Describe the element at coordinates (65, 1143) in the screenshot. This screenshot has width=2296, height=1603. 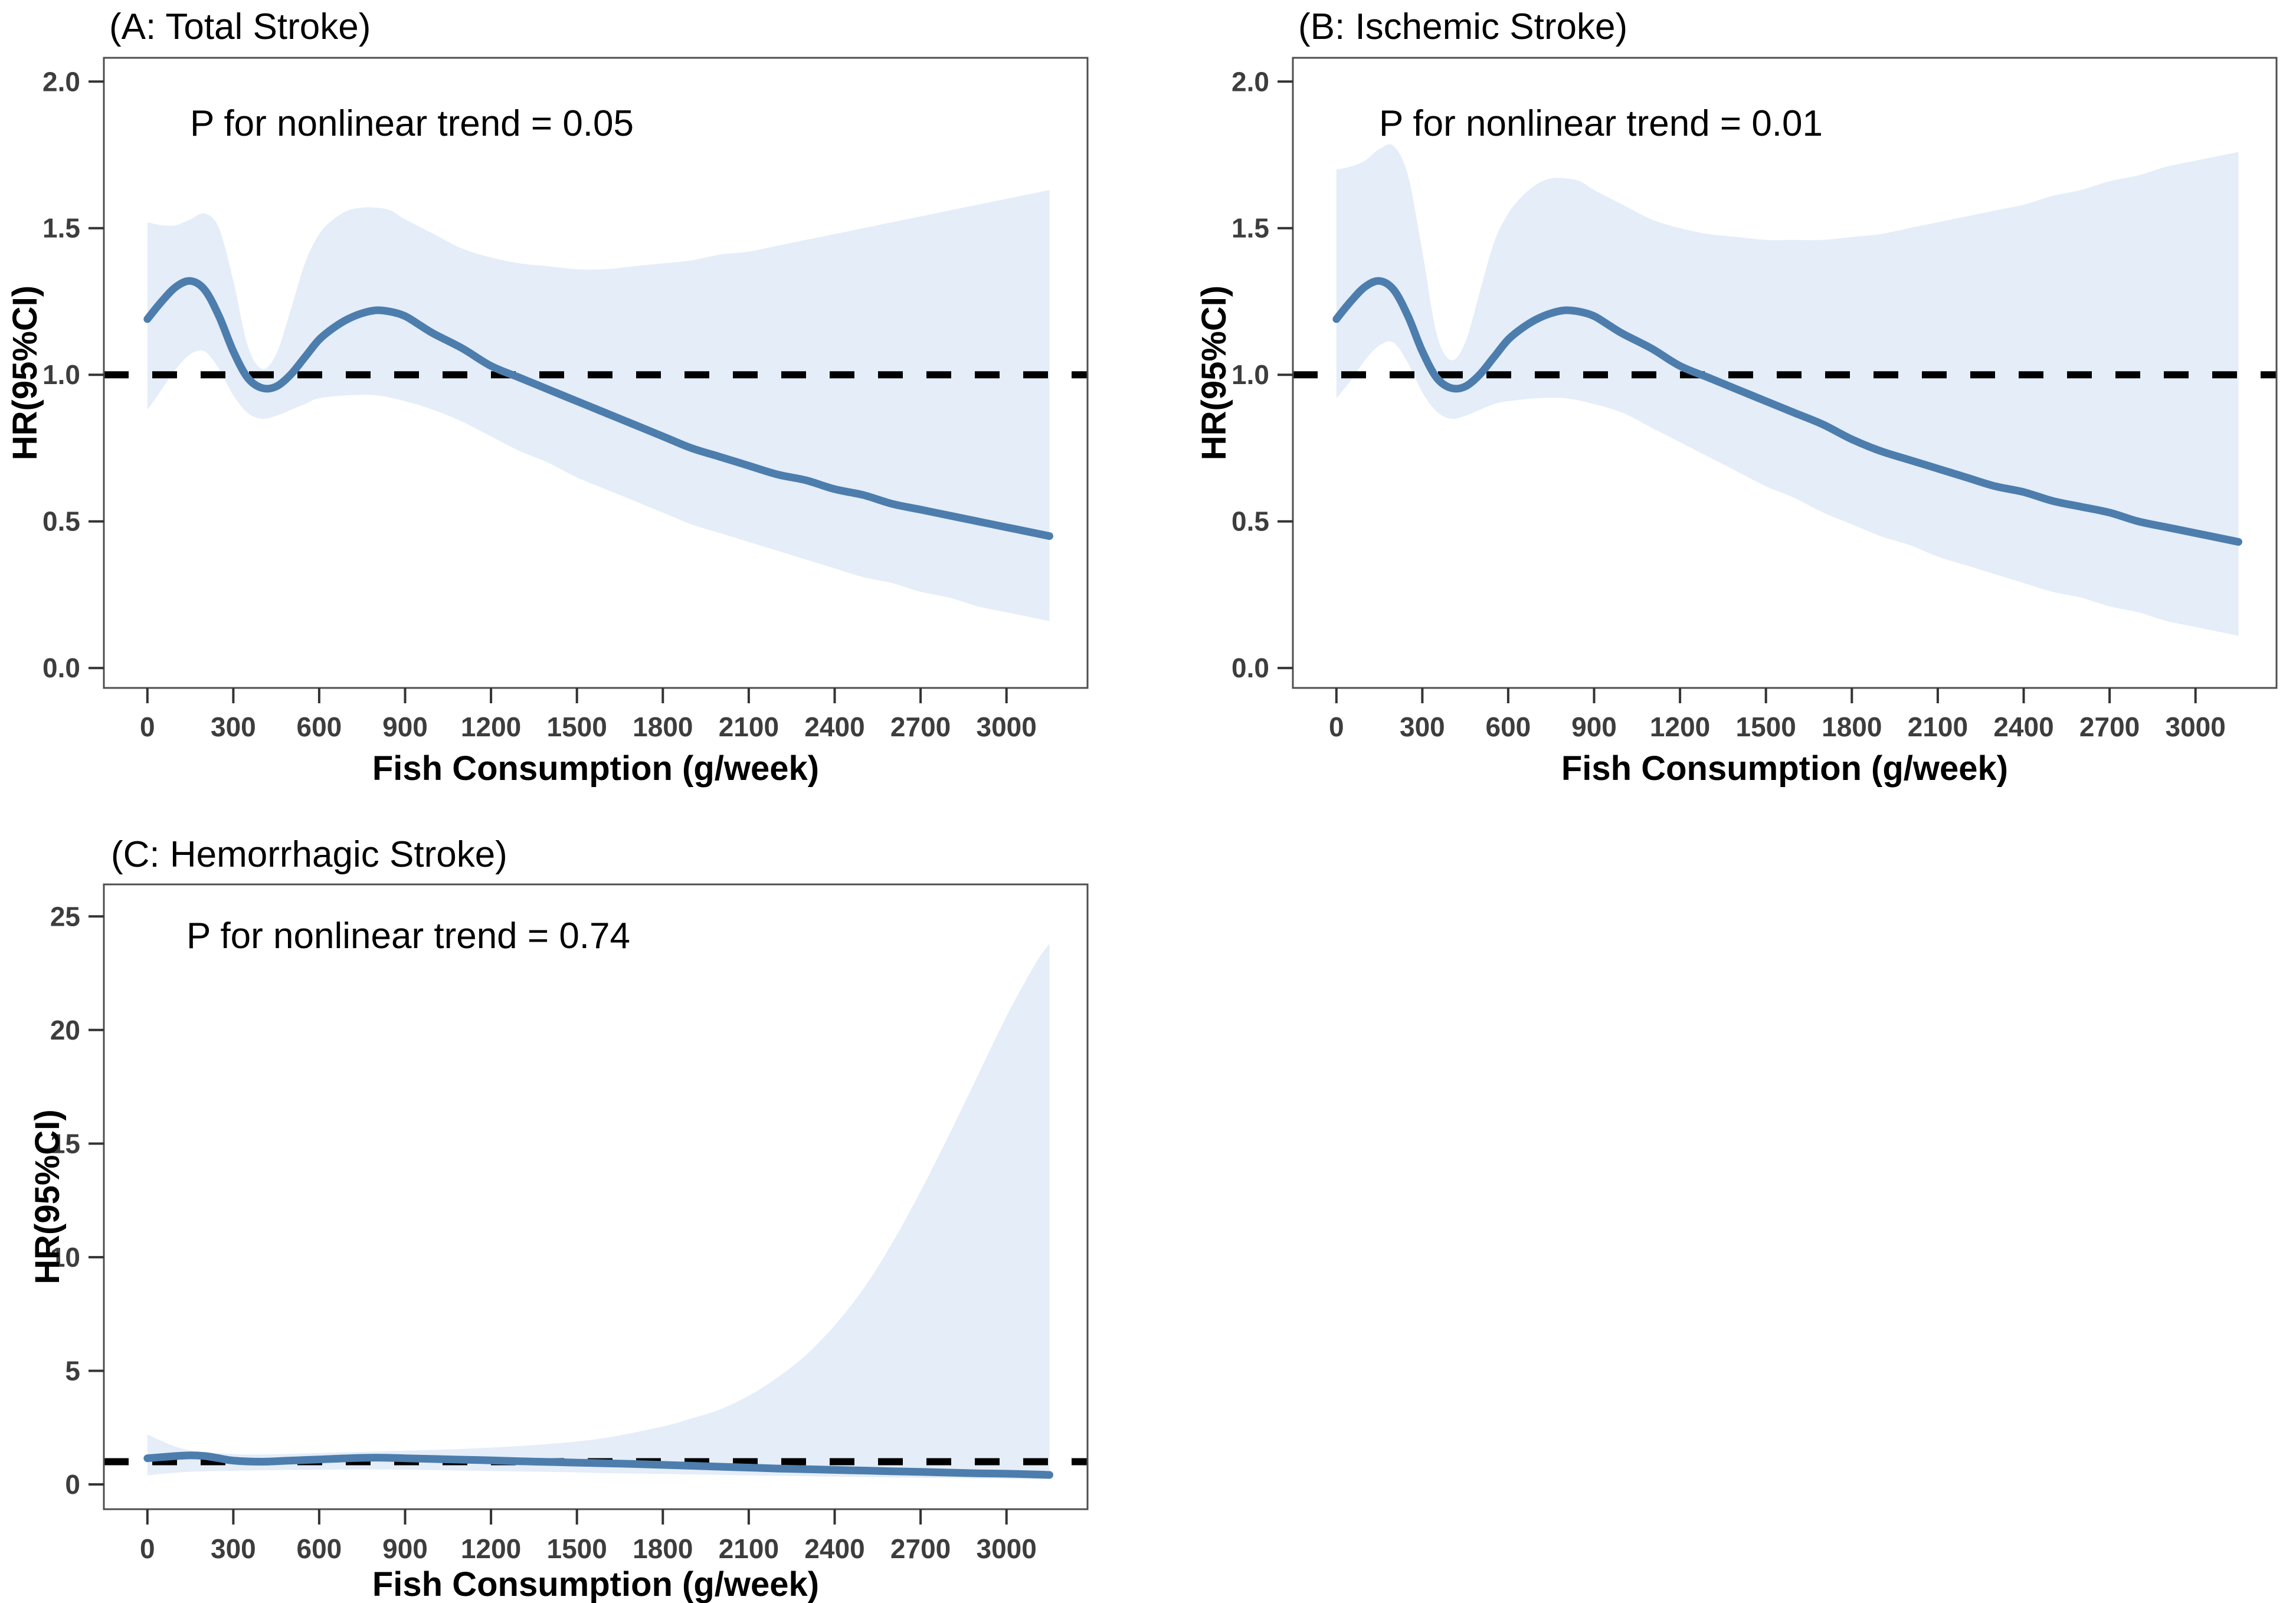
I see `y-tick-label: 15` at that location.